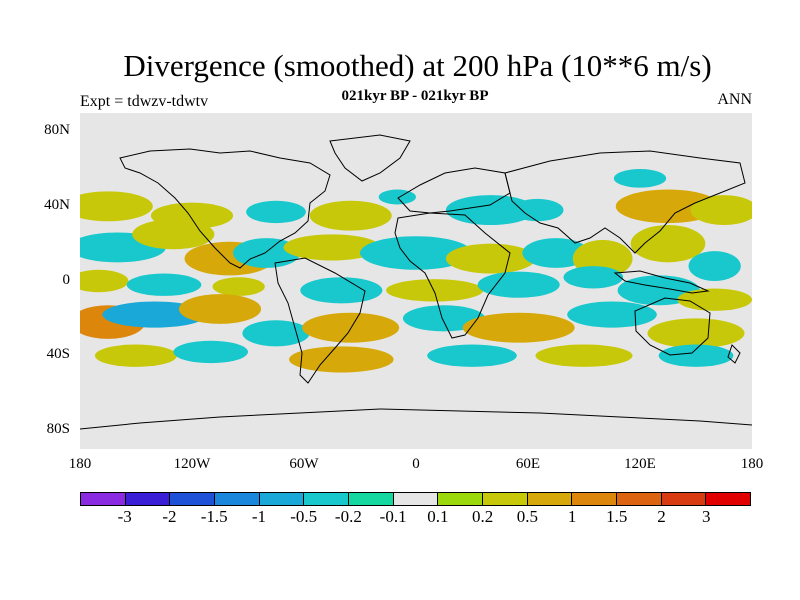 The image size is (800, 600). I want to click on coastline-antarctica, so click(416, 419).